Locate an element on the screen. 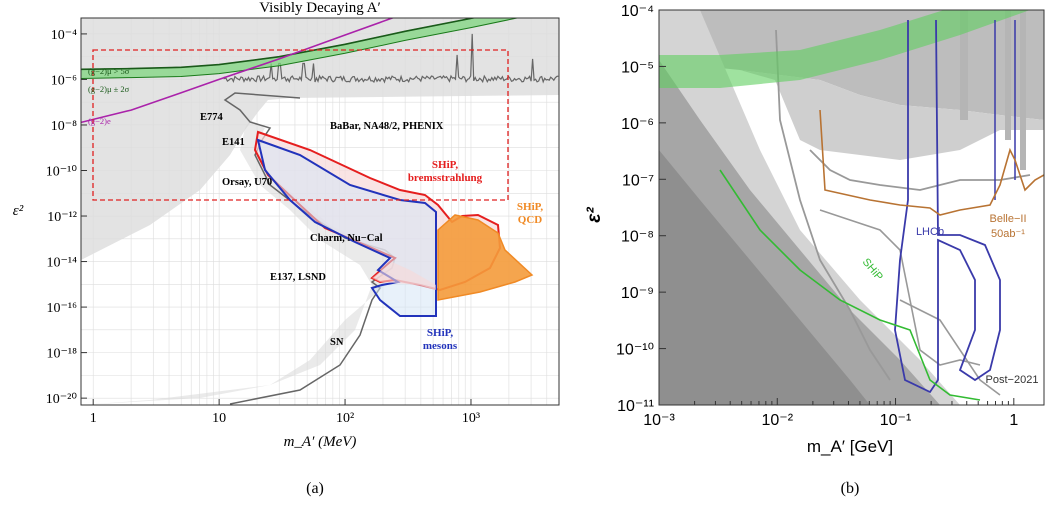 The width and height of the screenshot is (1047, 506). panel-a-dashed-box is located at coordinates (300, 125).